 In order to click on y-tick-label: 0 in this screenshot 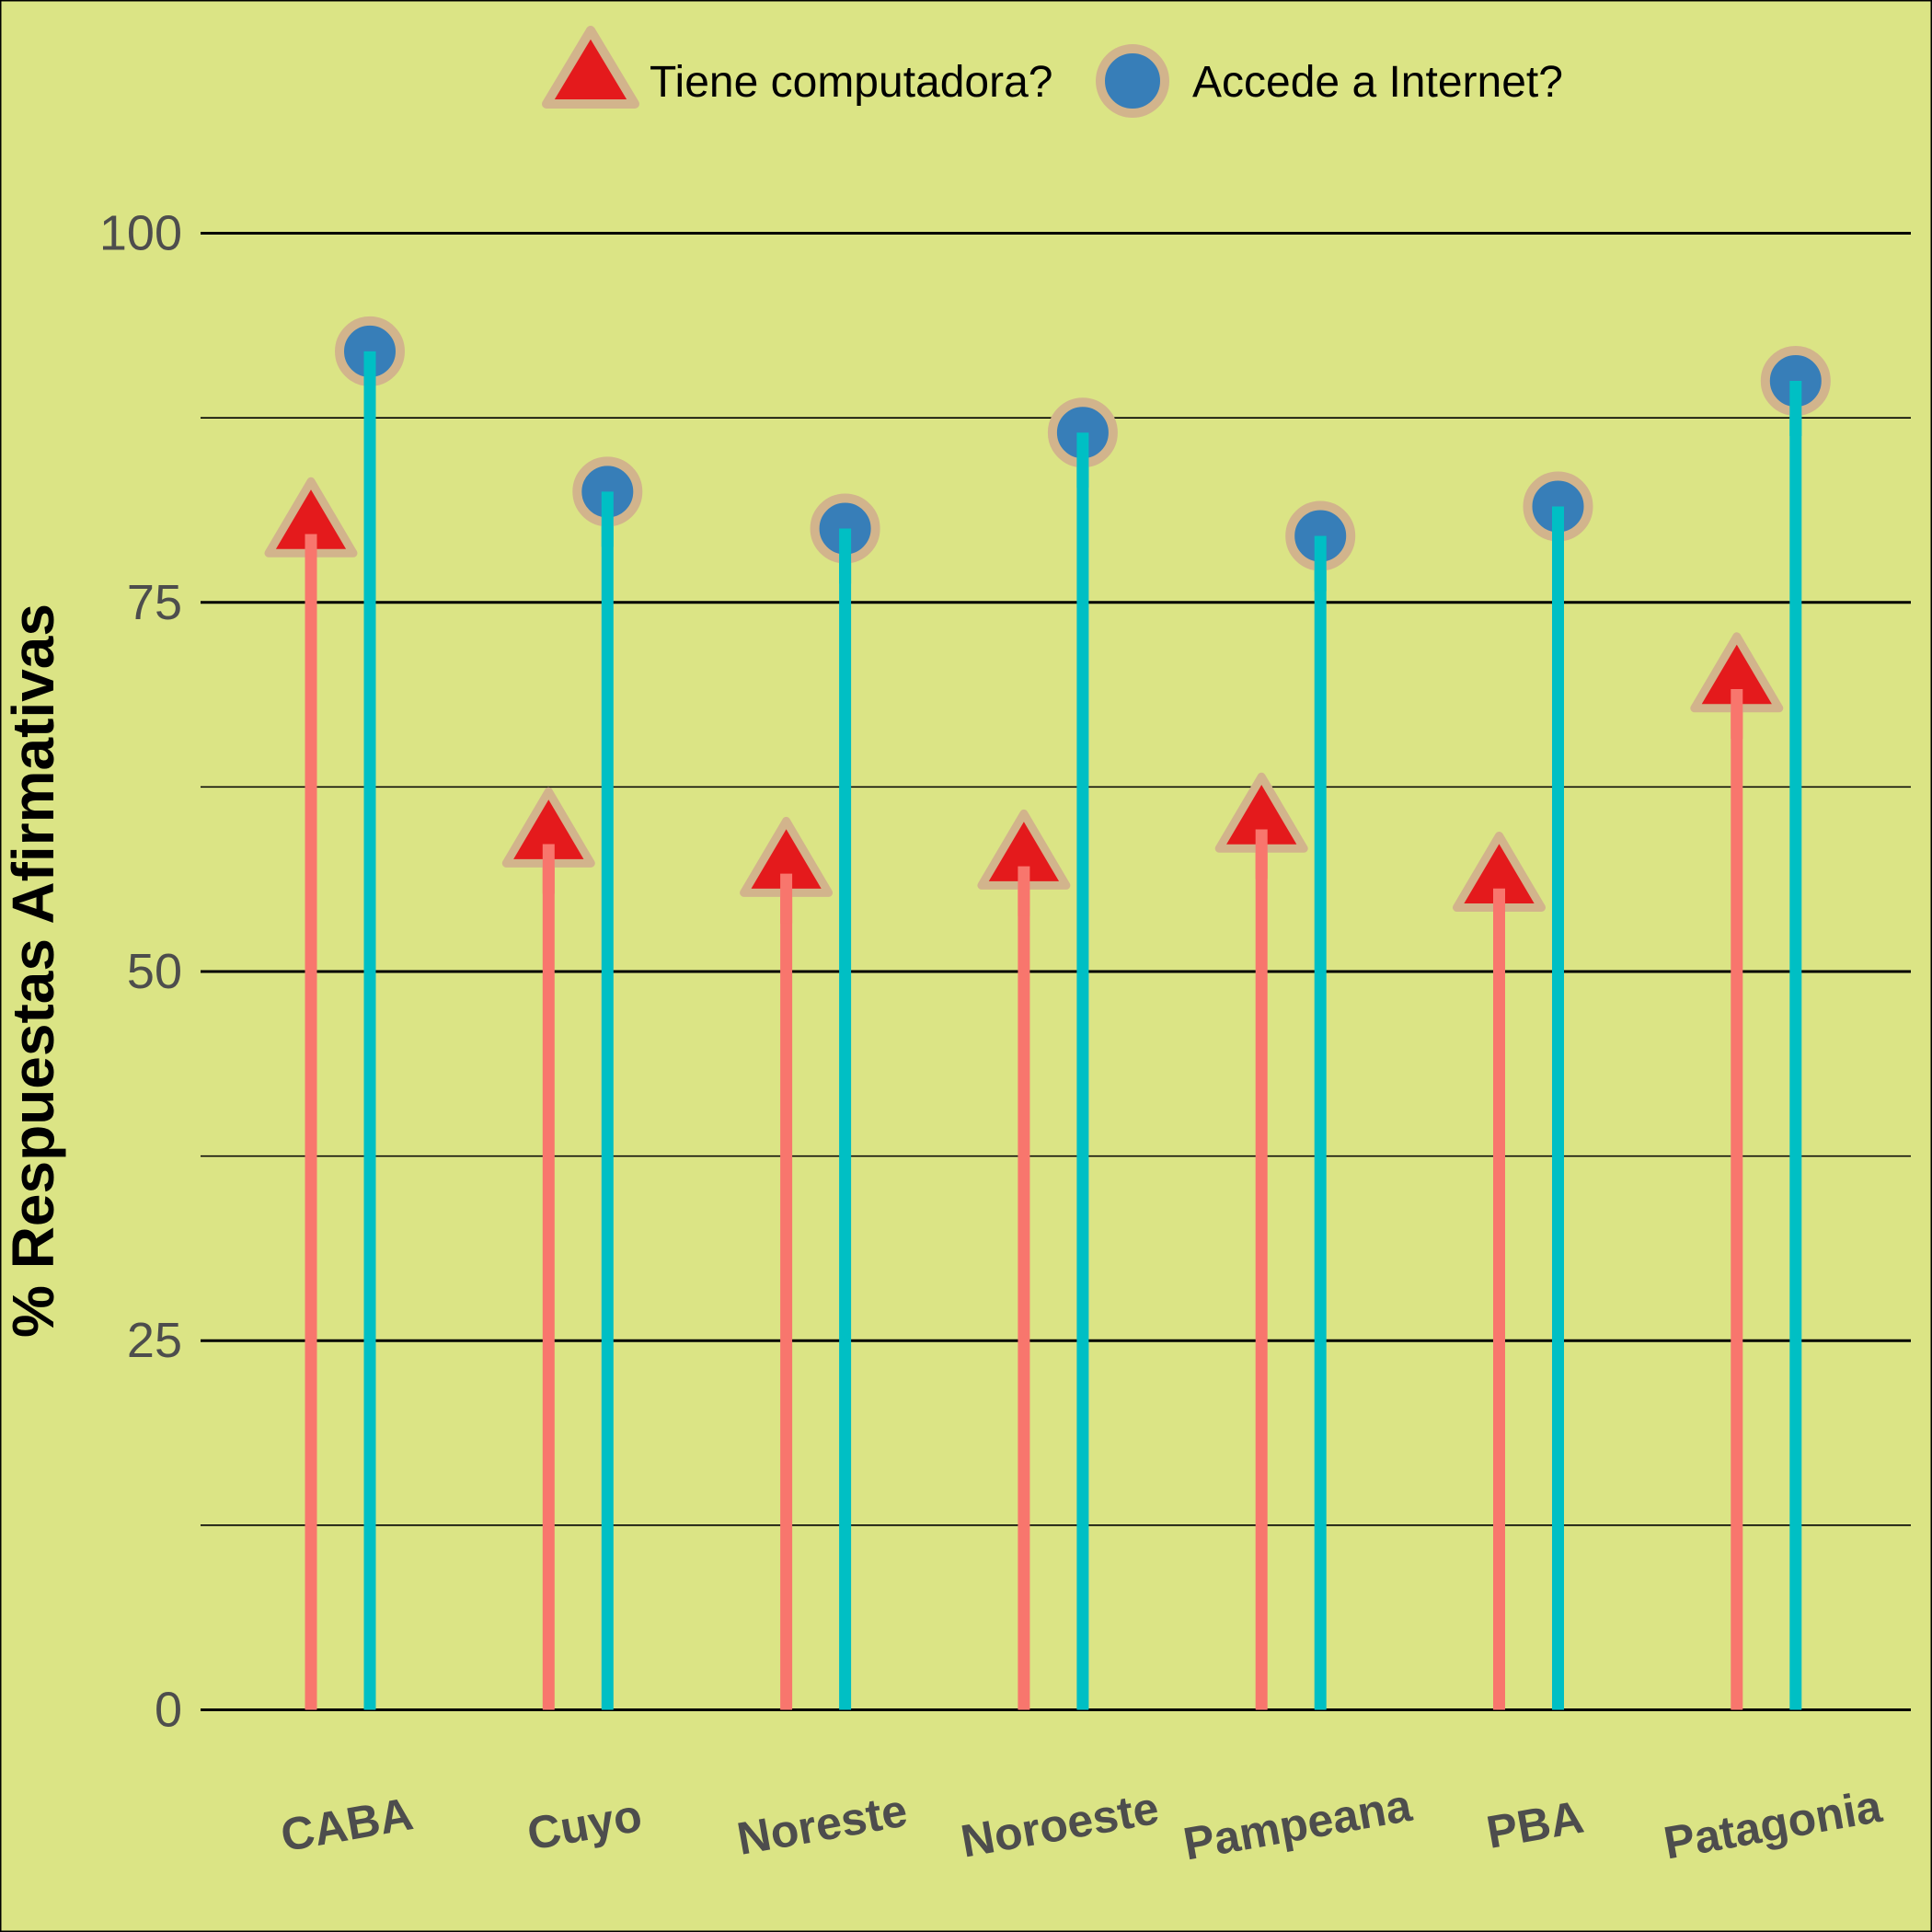, I will do `click(168, 1709)`.